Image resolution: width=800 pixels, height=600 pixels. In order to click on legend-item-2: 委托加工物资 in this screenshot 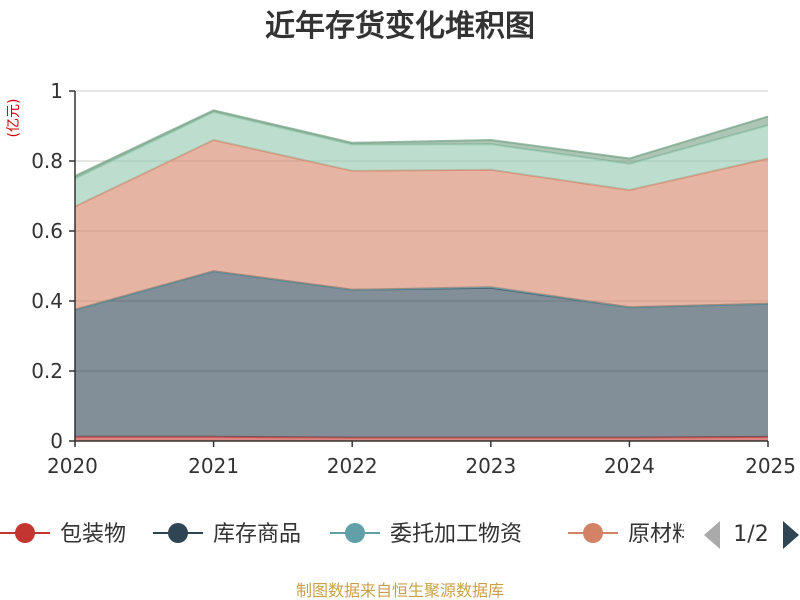, I will do `click(426, 534)`.